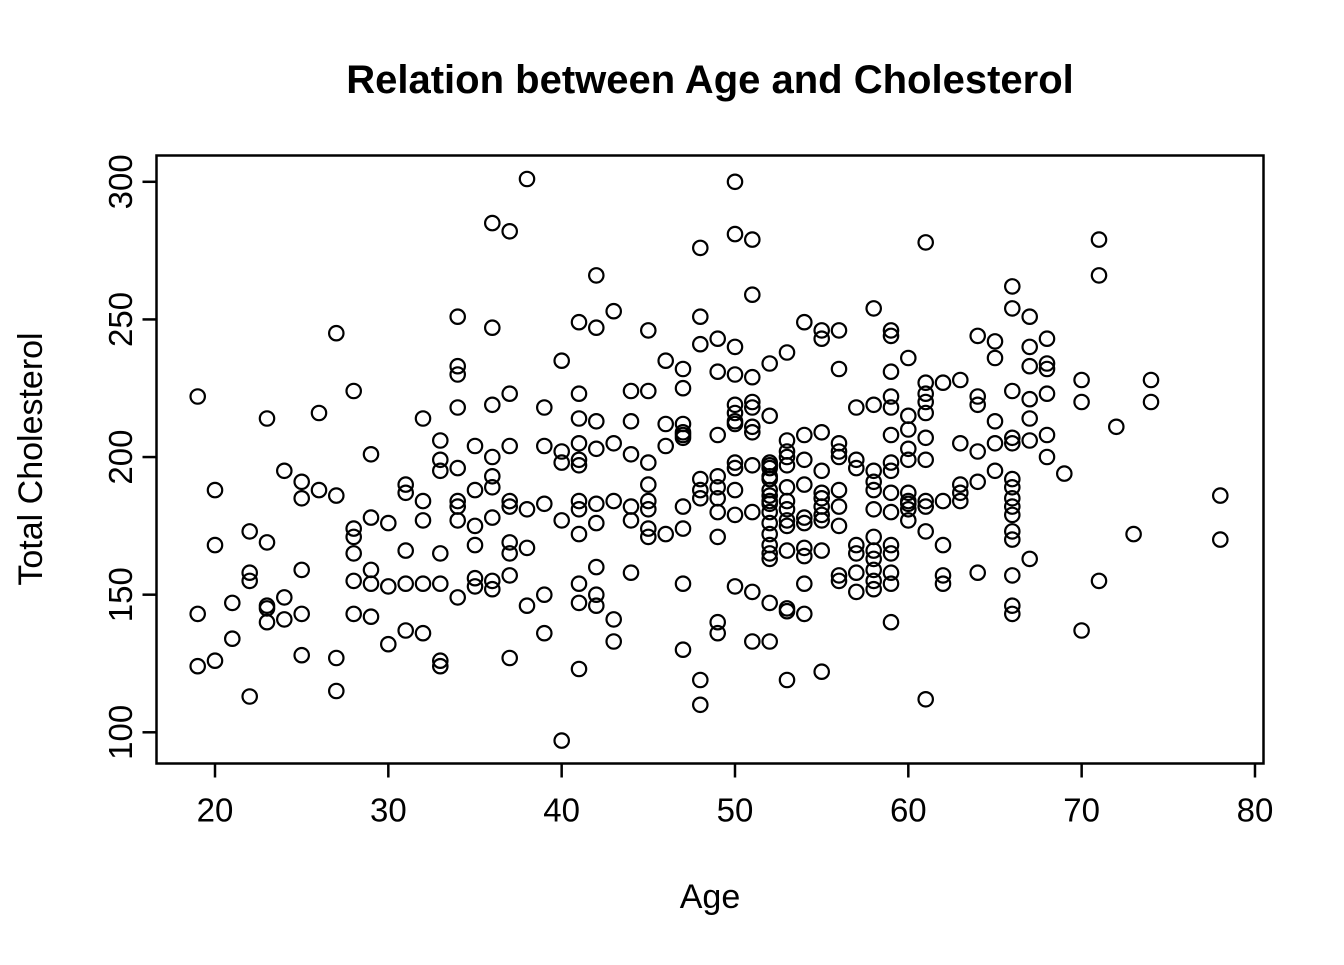 The image size is (1344, 965). What do you see at coordinates (1255, 810) in the screenshot?
I see `x-tick-label: 80` at bounding box center [1255, 810].